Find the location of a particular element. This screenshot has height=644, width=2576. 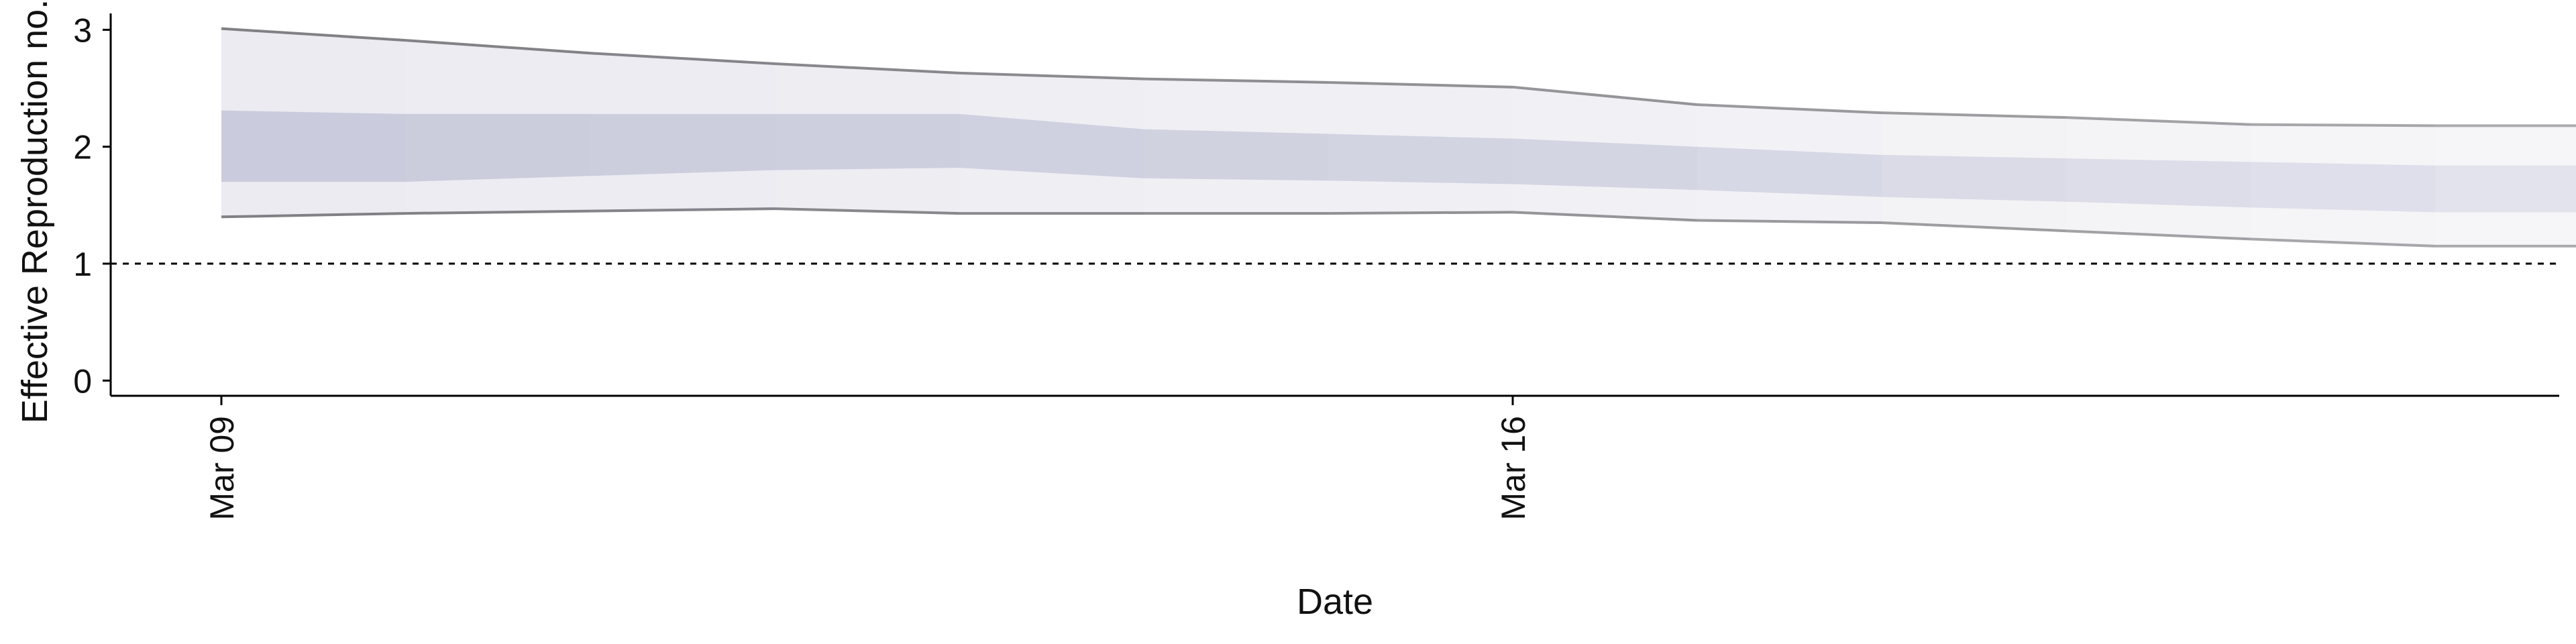

x-tick-label: Mar 16 is located at coordinates (1513, 468).